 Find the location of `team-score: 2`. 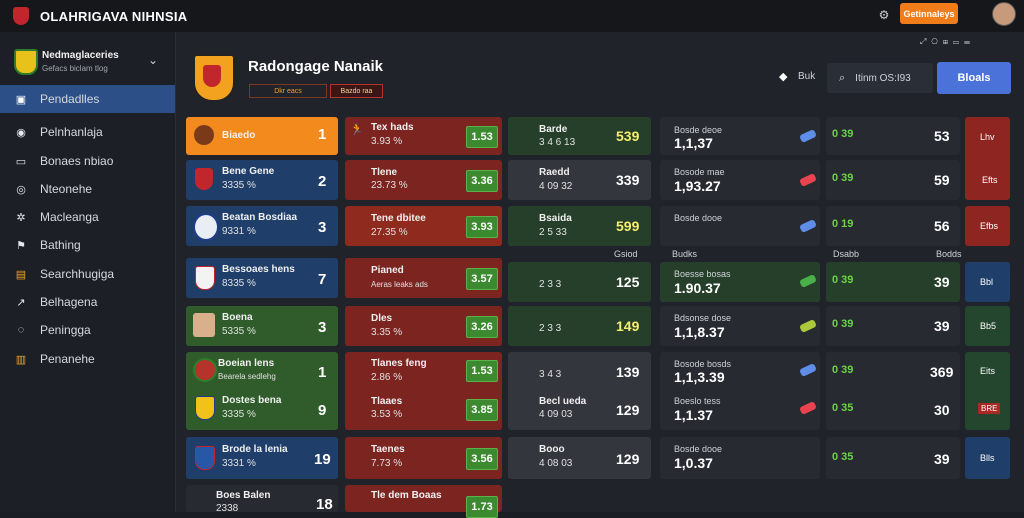

team-score: 2 is located at coordinates (322, 181).